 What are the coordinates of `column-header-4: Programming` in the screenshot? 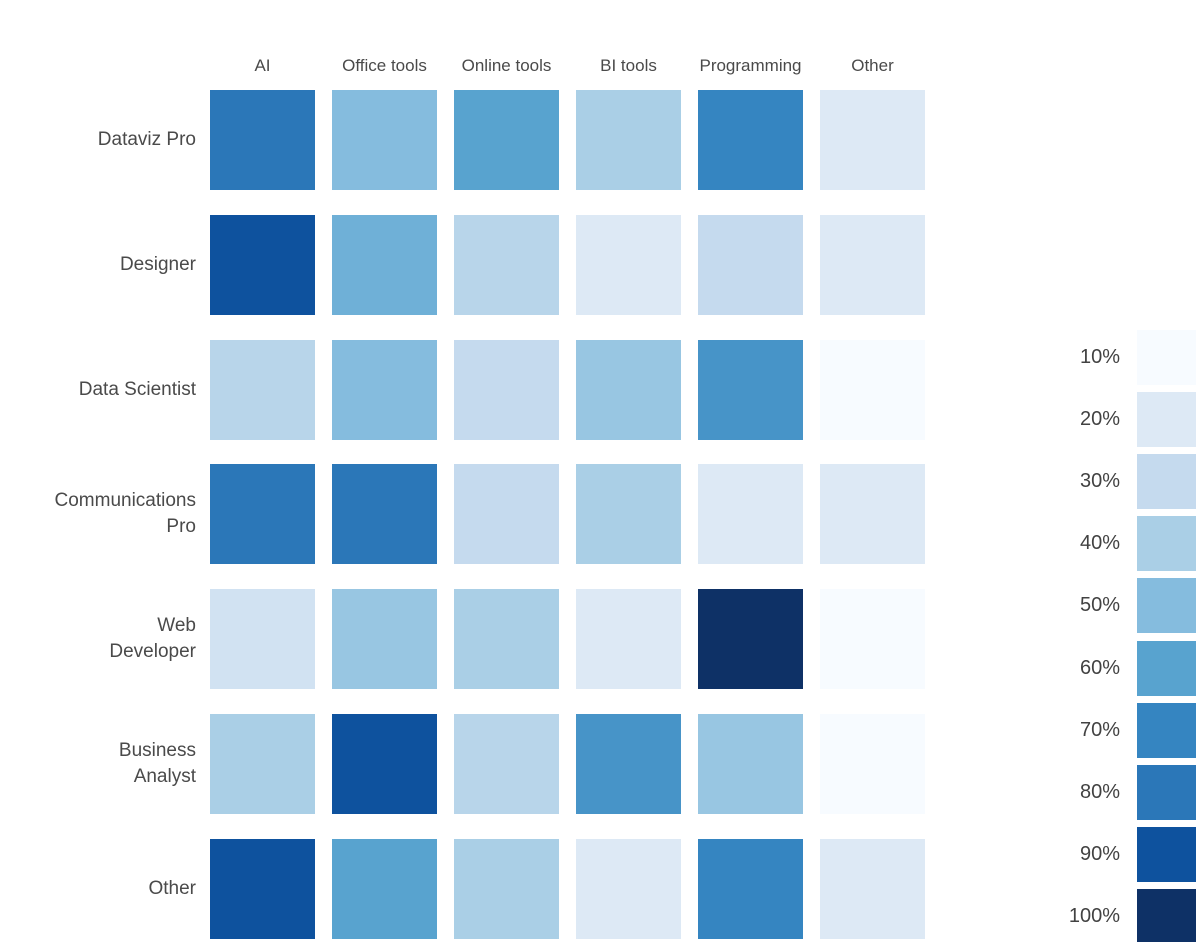 It's located at (750, 65).